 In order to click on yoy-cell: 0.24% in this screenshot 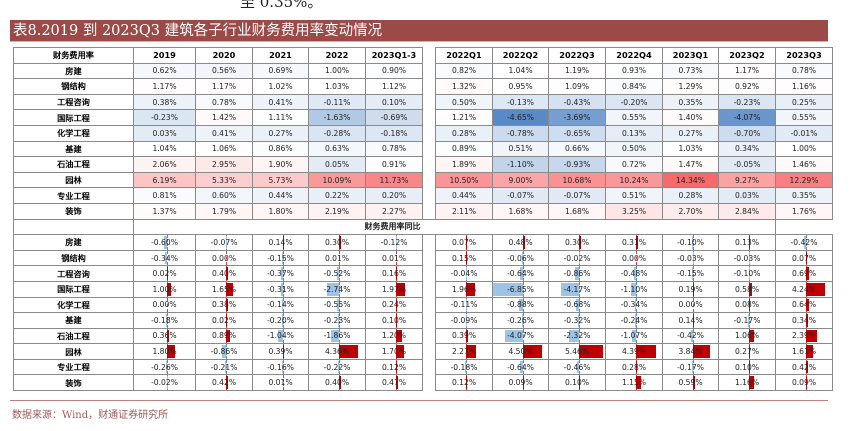, I will do `click(394, 305)`.